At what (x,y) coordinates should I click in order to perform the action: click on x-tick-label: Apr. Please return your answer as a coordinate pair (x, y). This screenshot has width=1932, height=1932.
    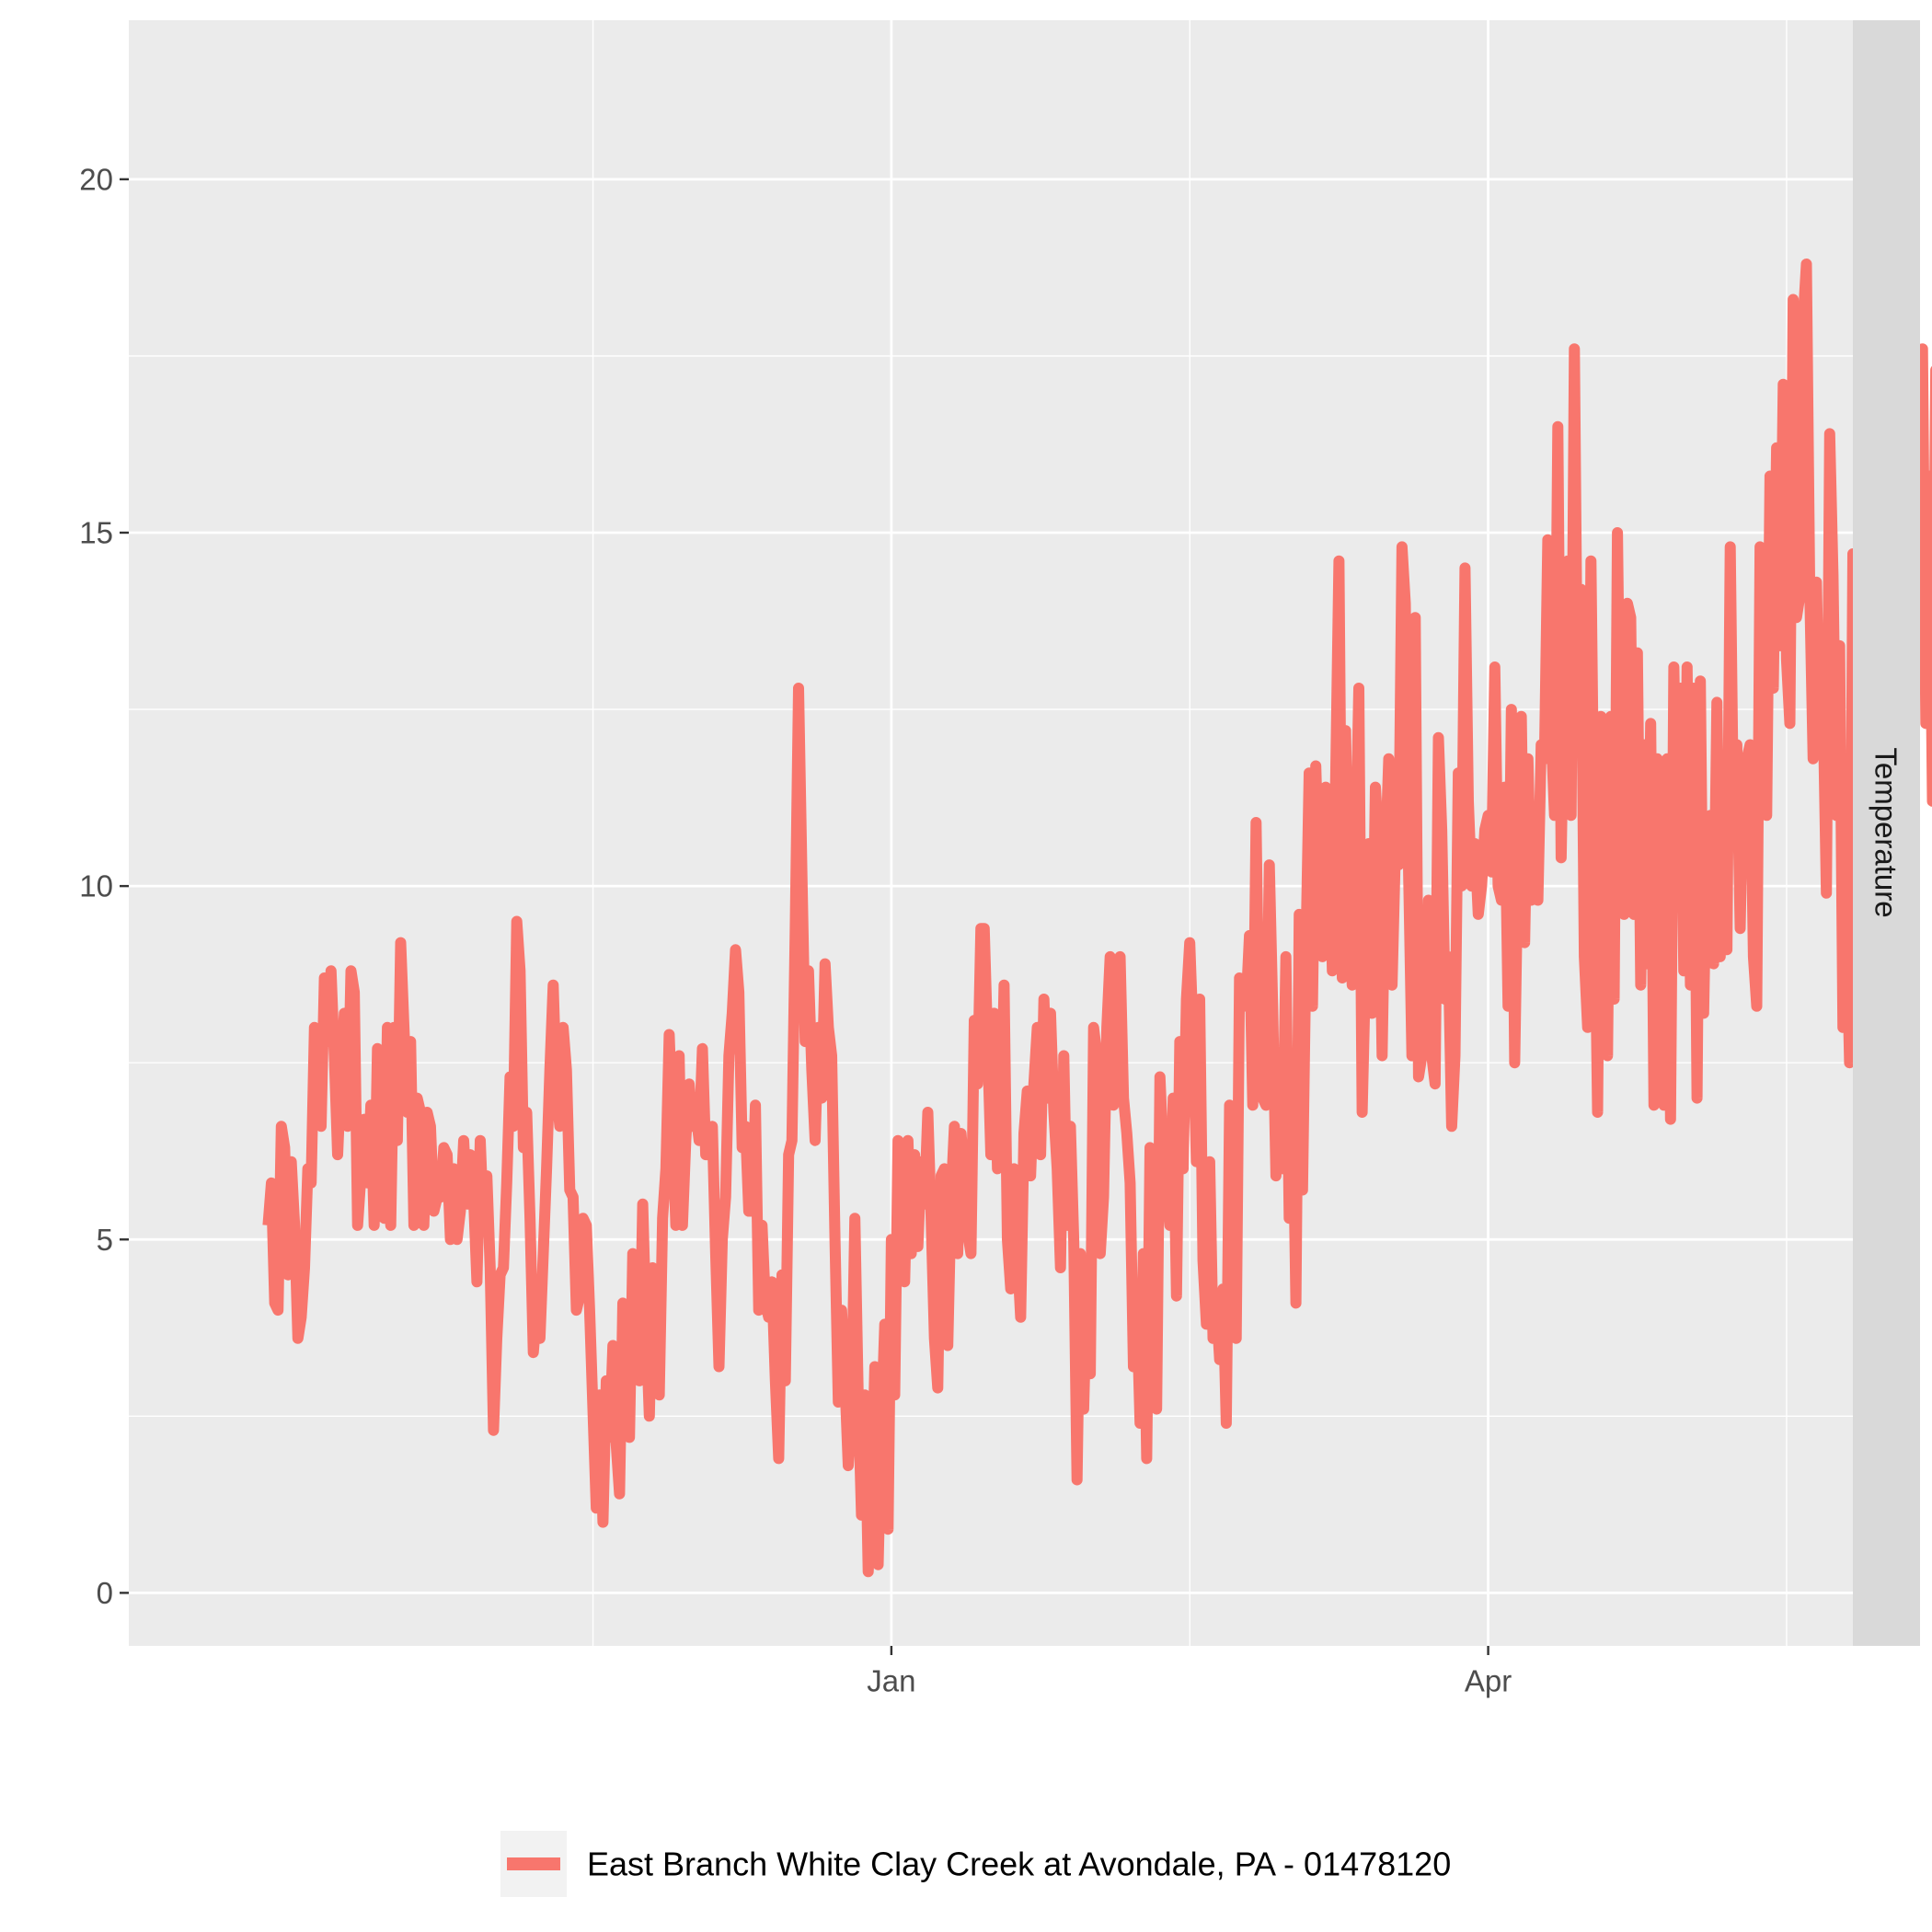
    Looking at the image, I should click on (1488, 1681).